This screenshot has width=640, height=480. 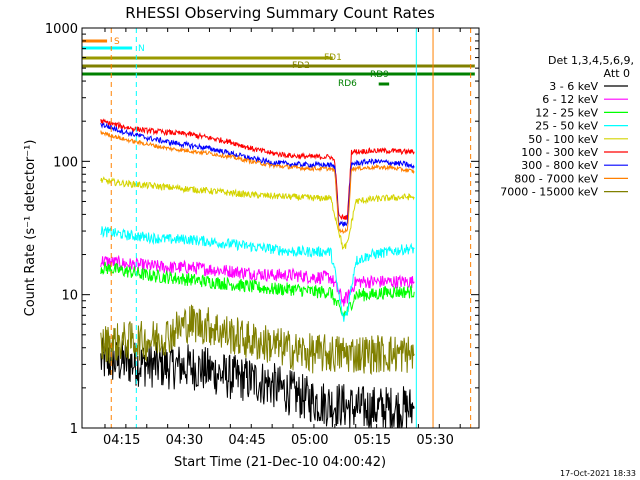 What do you see at coordinates (65, 162) in the screenshot?
I see `y-tick-label: 100` at bounding box center [65, 162].